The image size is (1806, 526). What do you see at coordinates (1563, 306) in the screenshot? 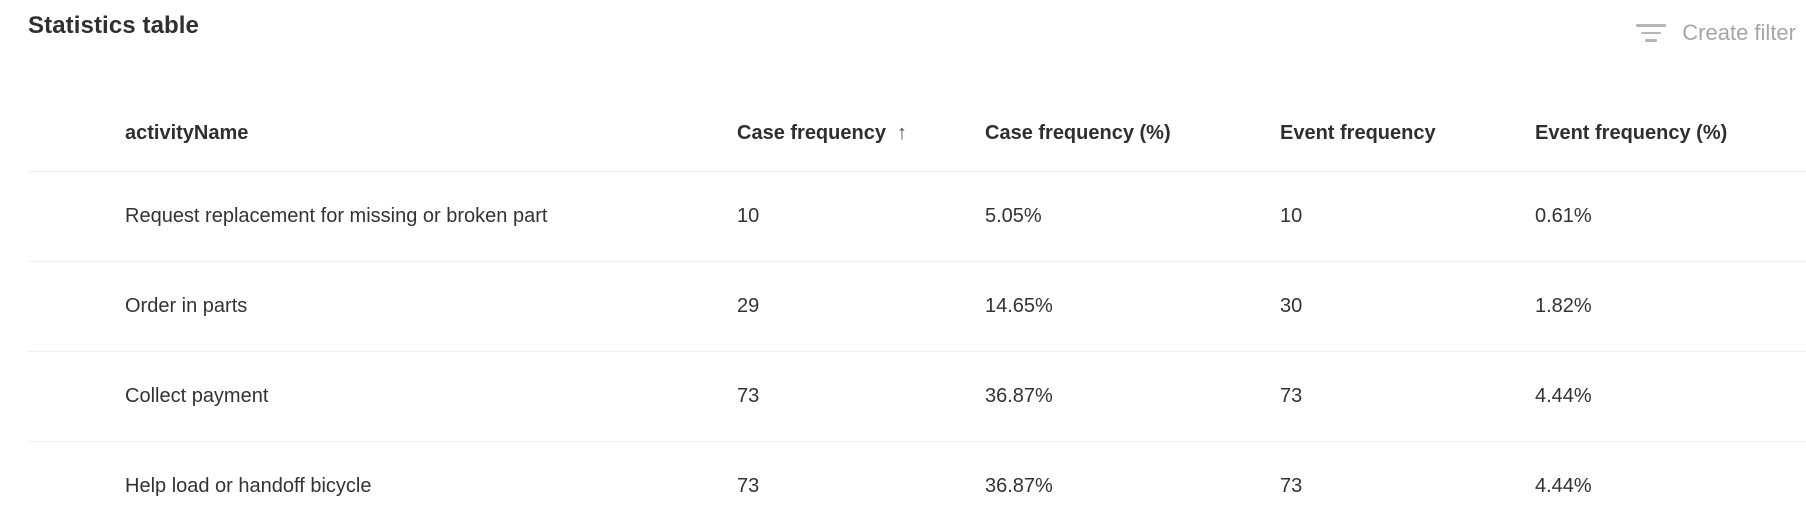
I see `cell-event-frequency-pct: 1.82%` at bounding box center [1563, 306].